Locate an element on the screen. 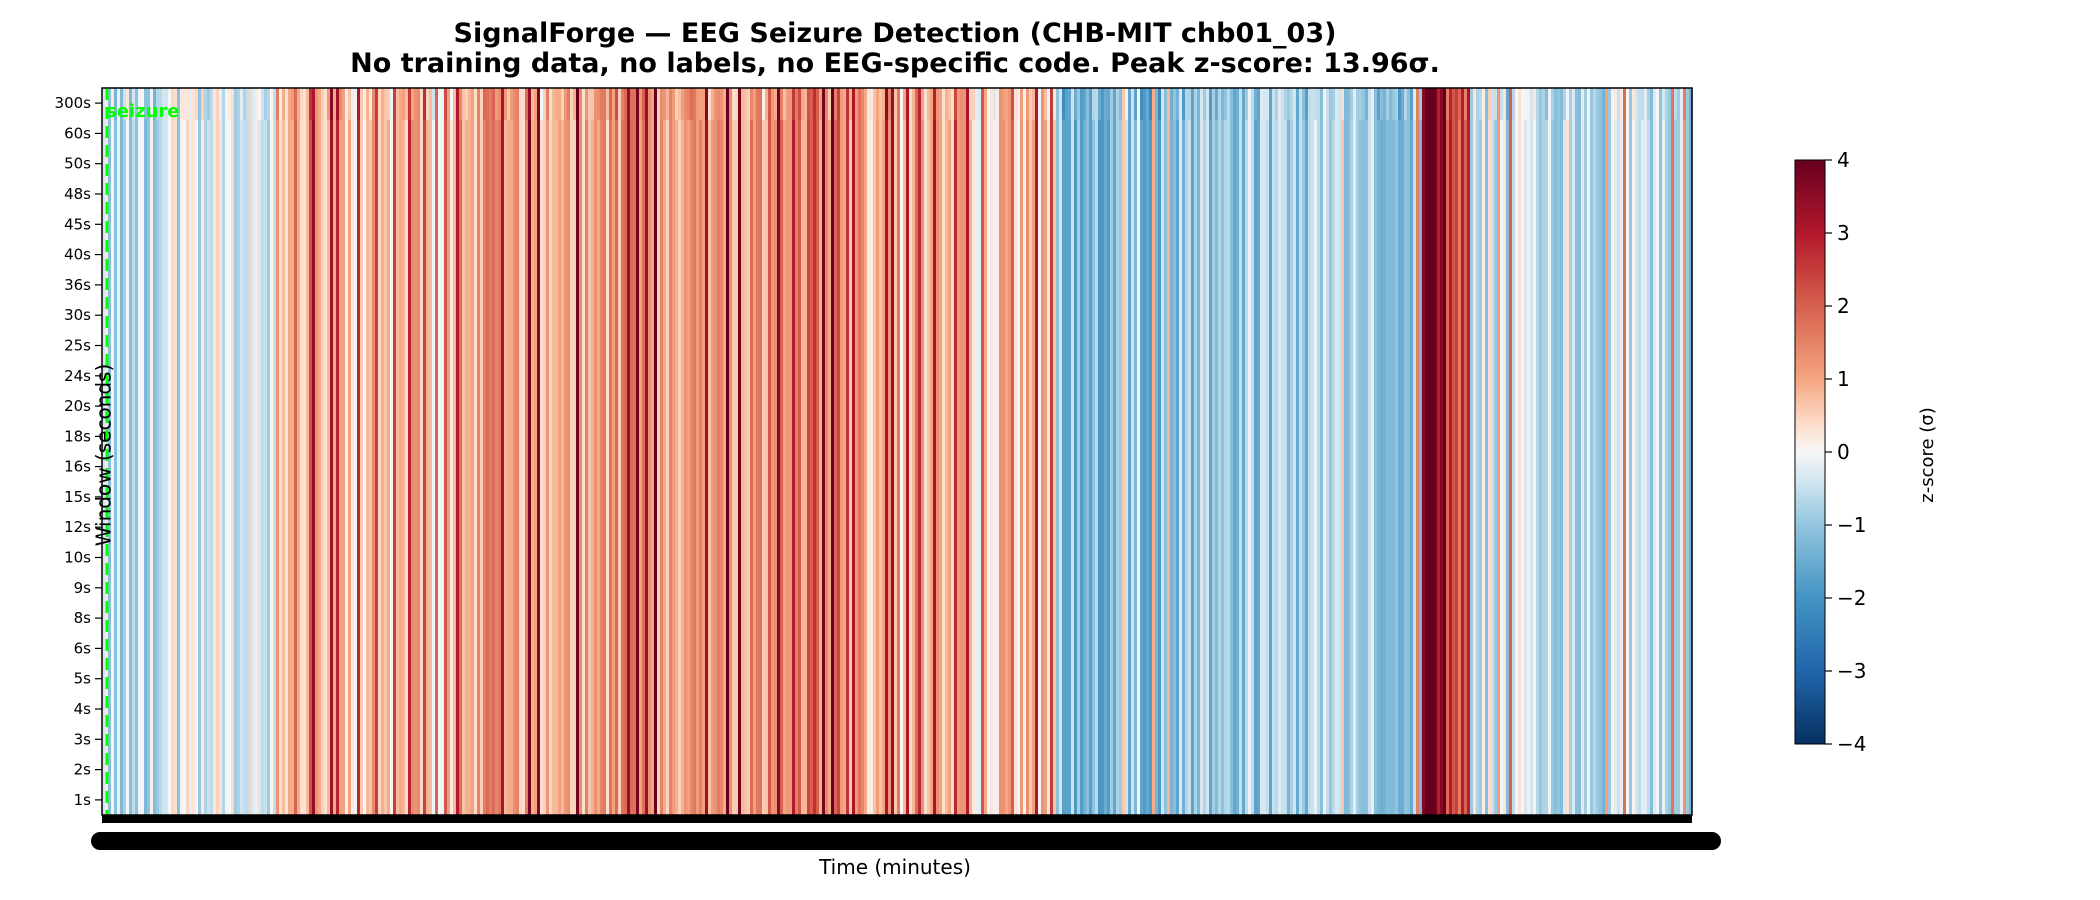 The width and height of the screenshot is (2100, 900). y-tick-label: 60s is located at coordinates (77, 133).